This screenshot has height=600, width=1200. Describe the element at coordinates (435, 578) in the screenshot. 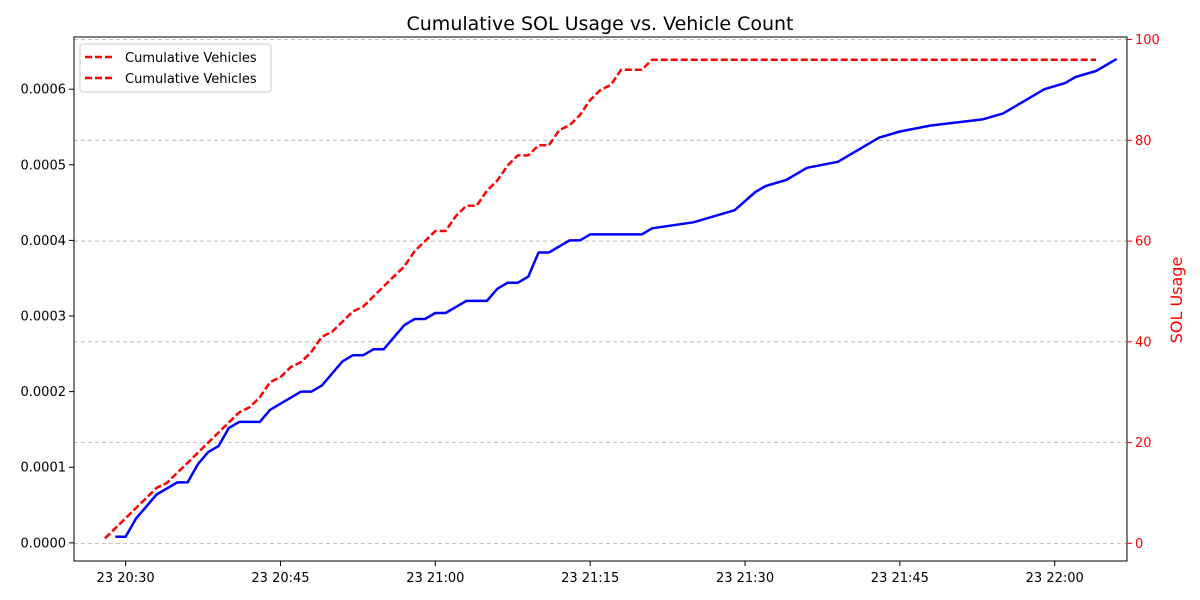

I see `x-tick-label: 23 21:00` at that location.